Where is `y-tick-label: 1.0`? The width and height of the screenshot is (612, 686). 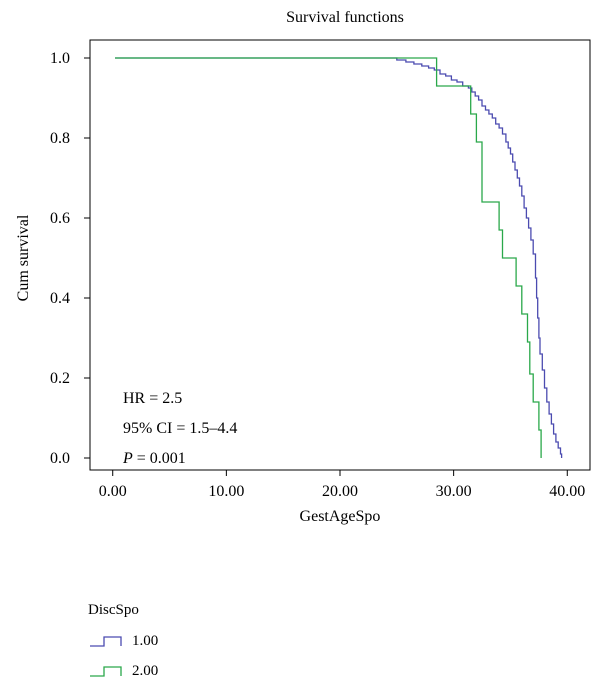
y-tick-label: 1.0 is located at coordinates (60, 58).